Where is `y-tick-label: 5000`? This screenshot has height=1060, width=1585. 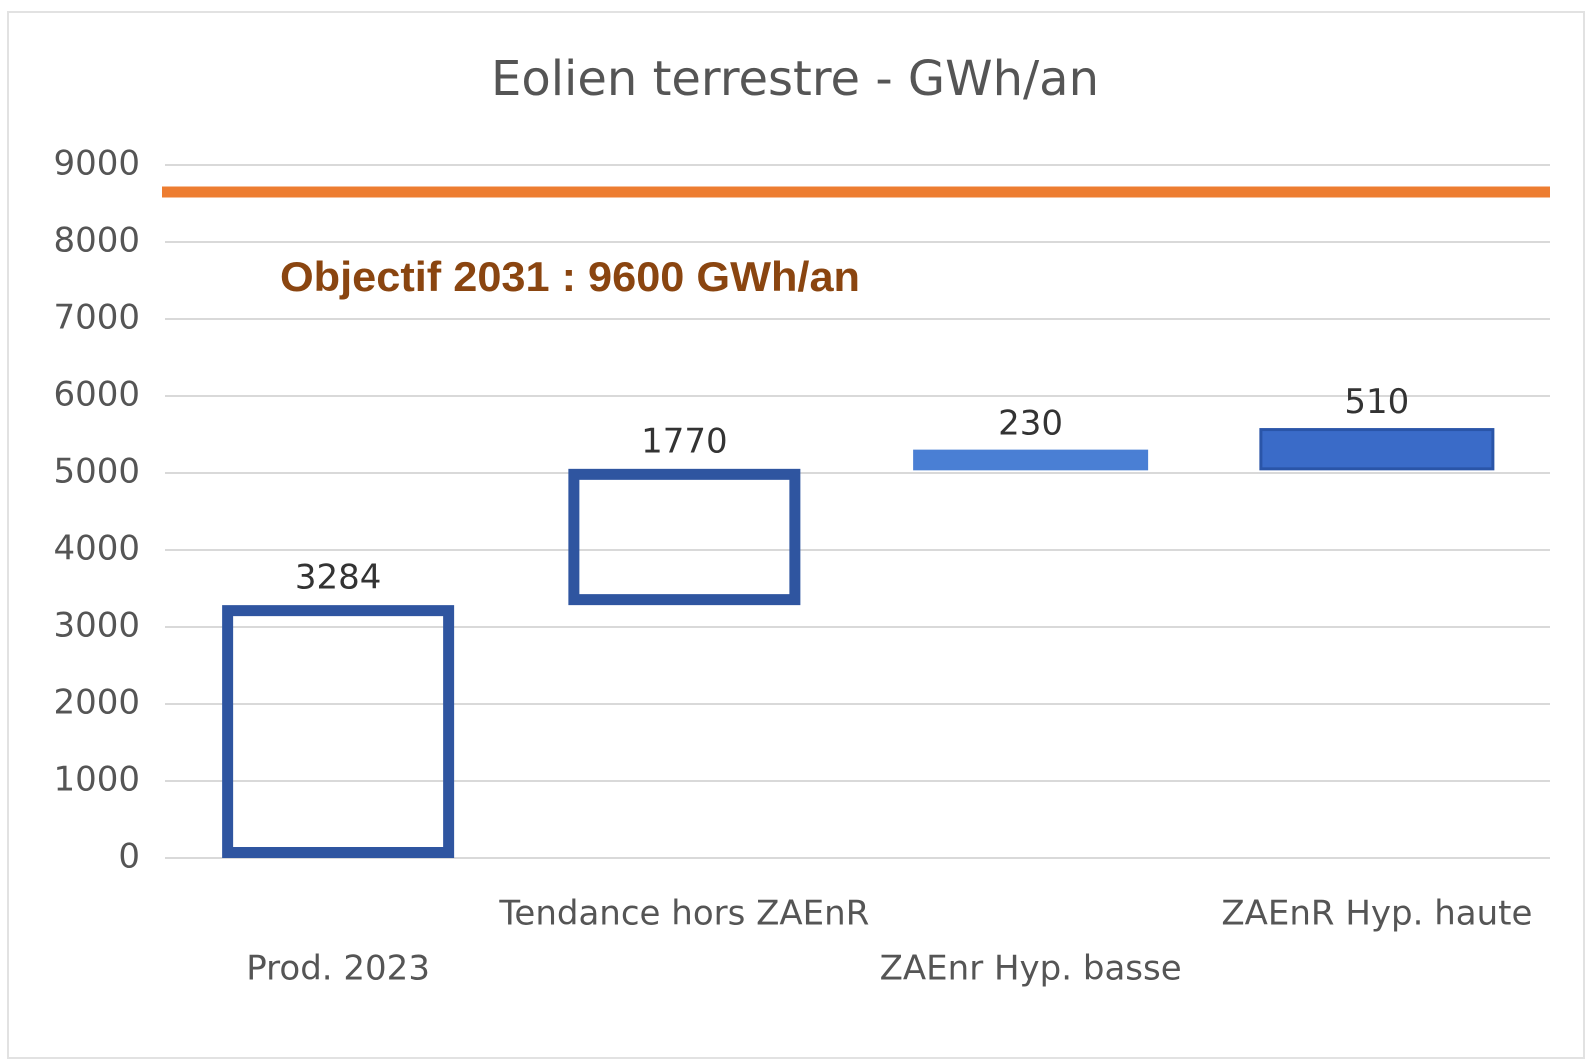
y-tick-label: 5000 is located at coordinates (96, 472).